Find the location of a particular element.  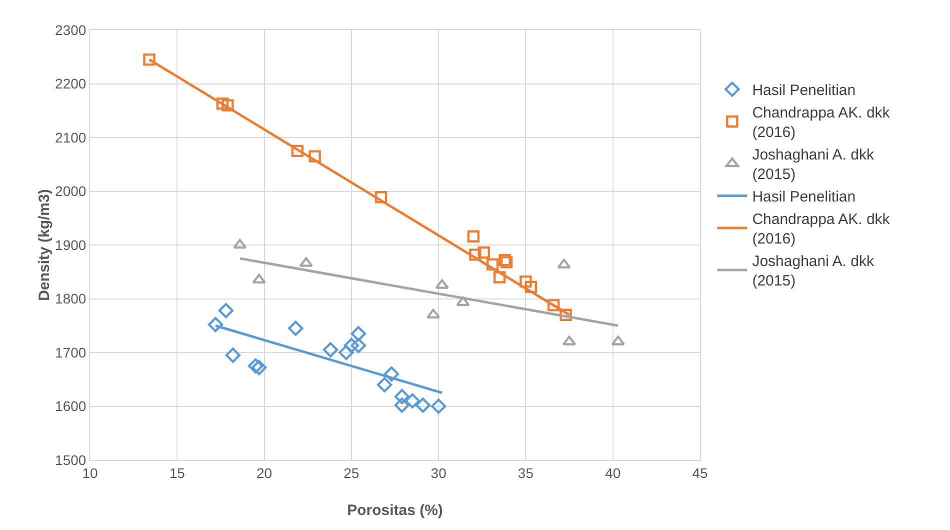

y-tick-label: 2100 is located at coordinates (70, 137).